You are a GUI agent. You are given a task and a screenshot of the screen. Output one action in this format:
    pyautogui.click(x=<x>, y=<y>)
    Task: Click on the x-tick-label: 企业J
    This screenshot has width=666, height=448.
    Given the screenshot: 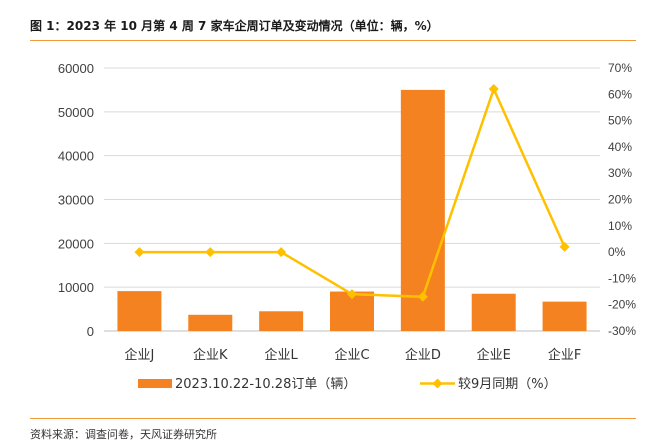 What is the action you would take?
    pyautogui.click(x=140, y=355)
    